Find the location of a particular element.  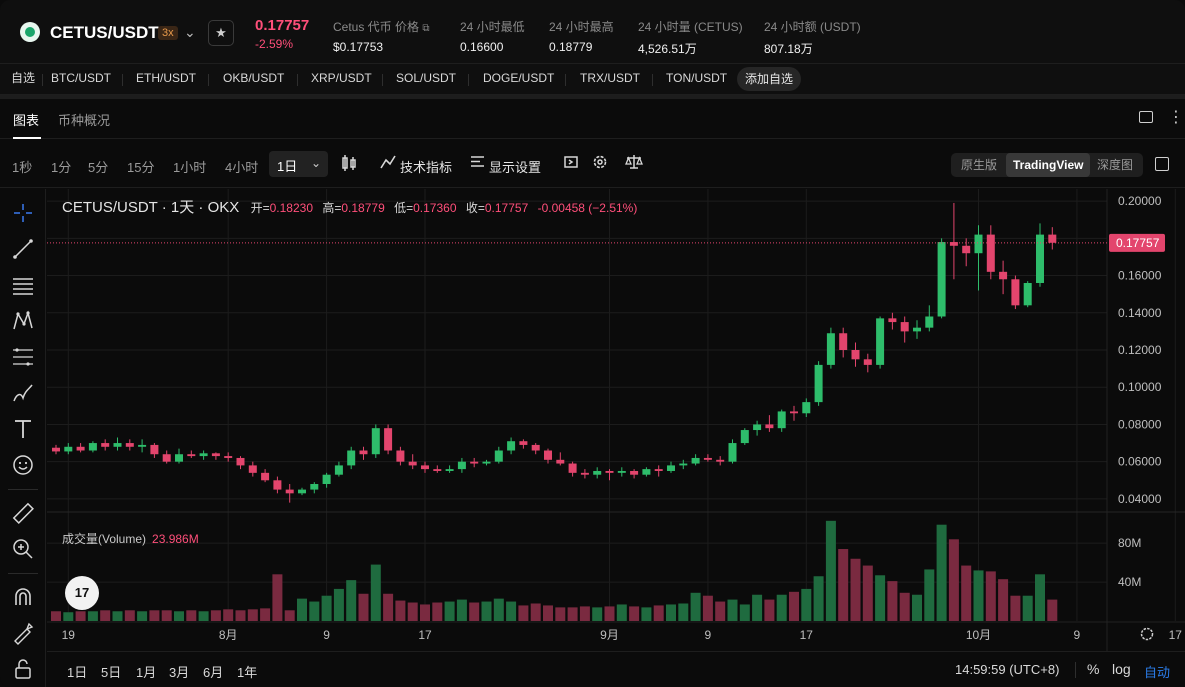

range-6m: 6月 is located at coordinates (213, 672).